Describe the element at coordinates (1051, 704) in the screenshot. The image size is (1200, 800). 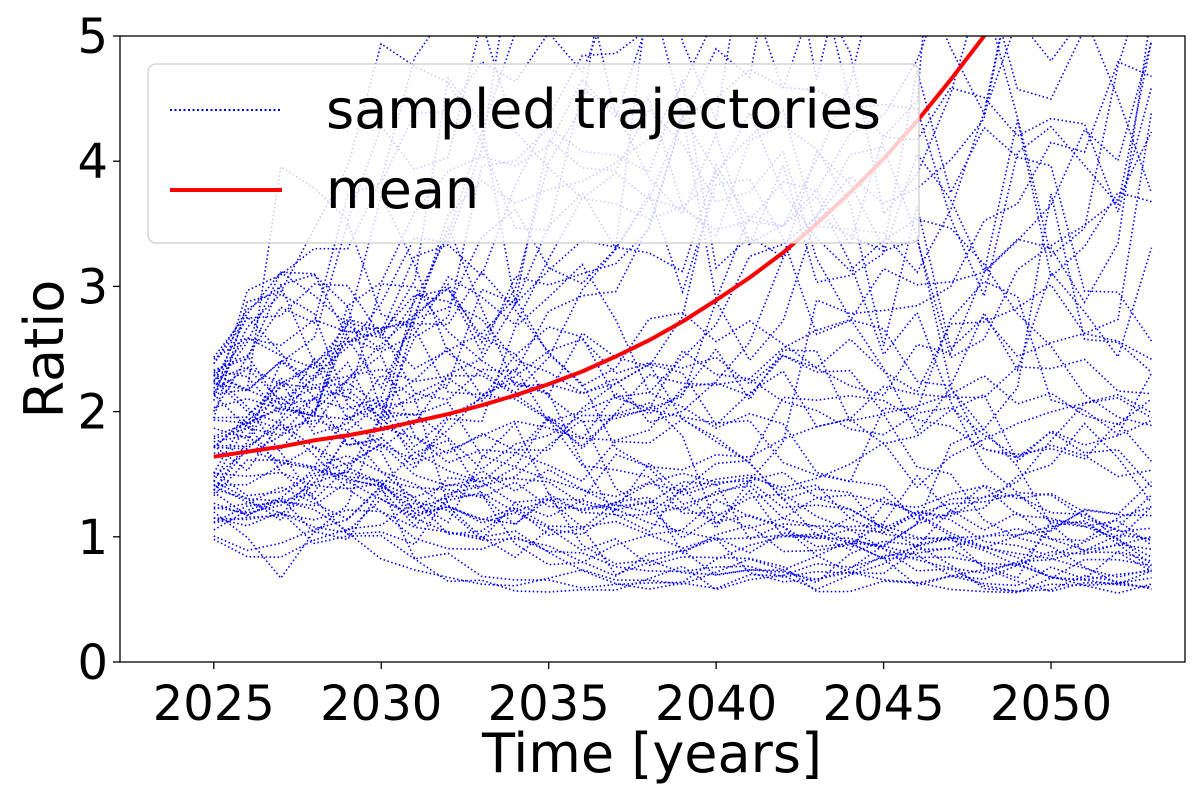
I see `x-tick-label: 2050` at that location.